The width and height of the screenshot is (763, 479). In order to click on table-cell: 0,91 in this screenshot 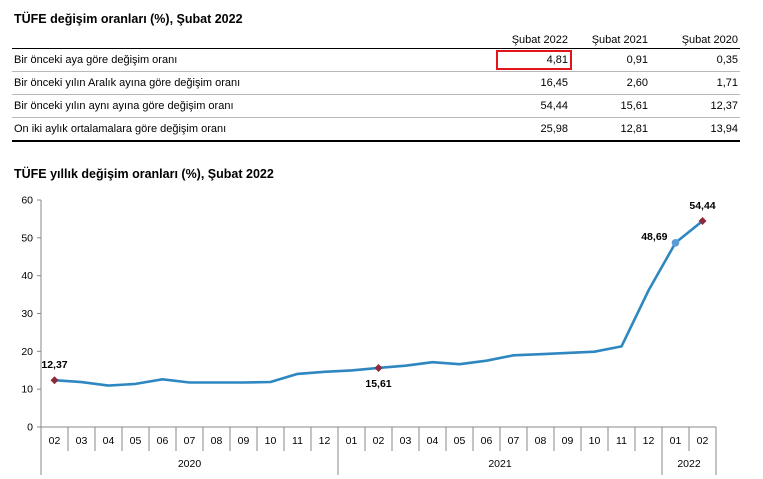, I will do `click(610, 60)`.